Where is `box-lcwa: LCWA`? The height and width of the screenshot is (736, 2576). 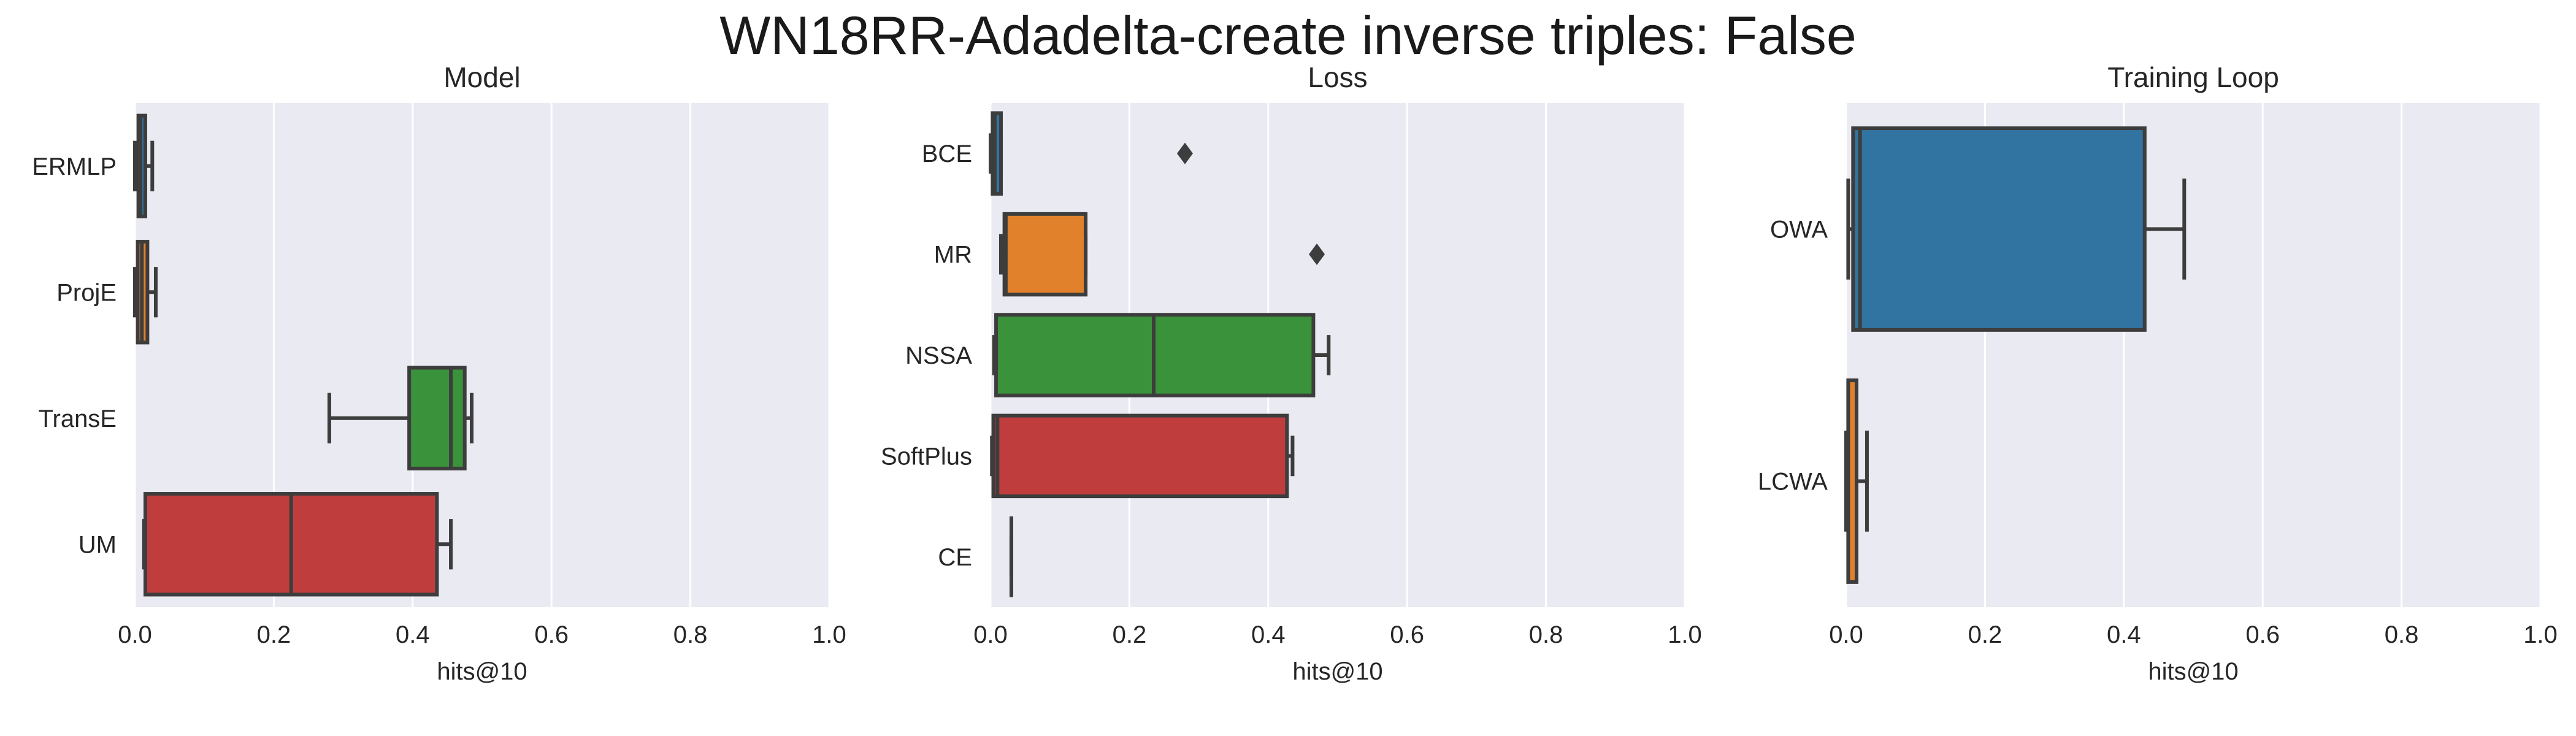 box-lcwa: LCWA is located at coordinates (1813, 481).